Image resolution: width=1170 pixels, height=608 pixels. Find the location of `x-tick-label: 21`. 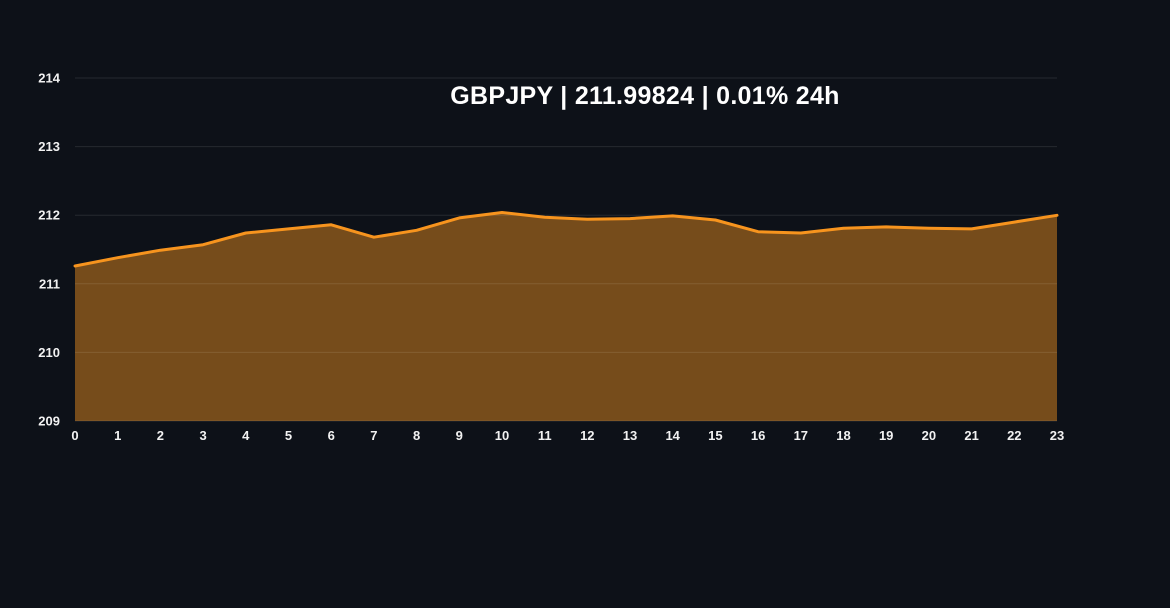

x-tick-label: 21 is located at coordinates (971, 435).